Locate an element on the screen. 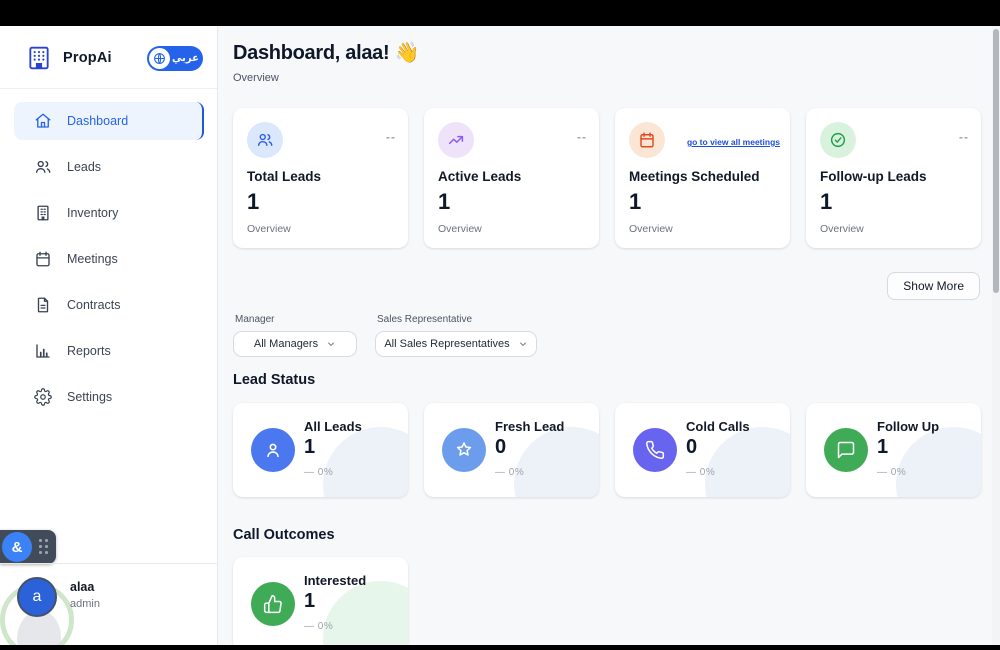 The width and height of the screenshot is (1000, 650). lead-card-all-leads: All Leads 1 — 0% is located at coordinates (320, 450).